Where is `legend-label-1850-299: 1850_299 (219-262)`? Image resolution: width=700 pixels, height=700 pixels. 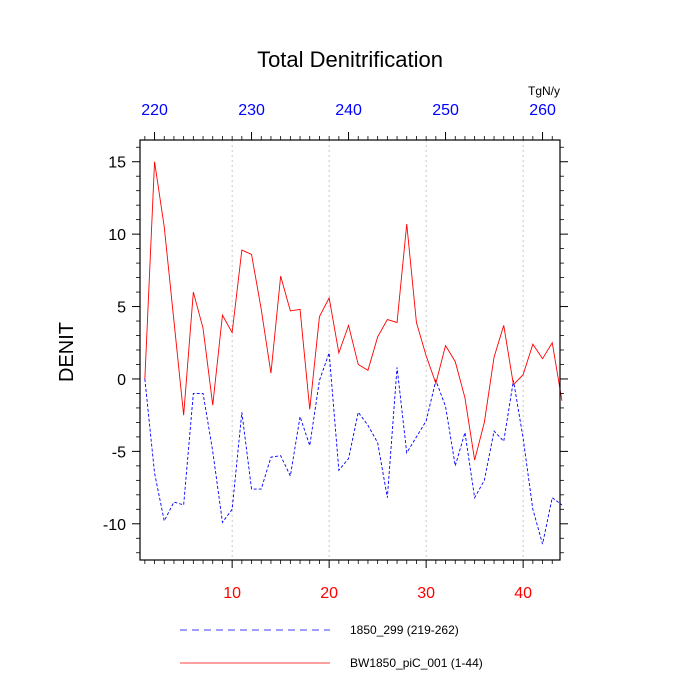
legend-label-1850-299: 1850_299 (219-262) is located at coordinates (404, 630).